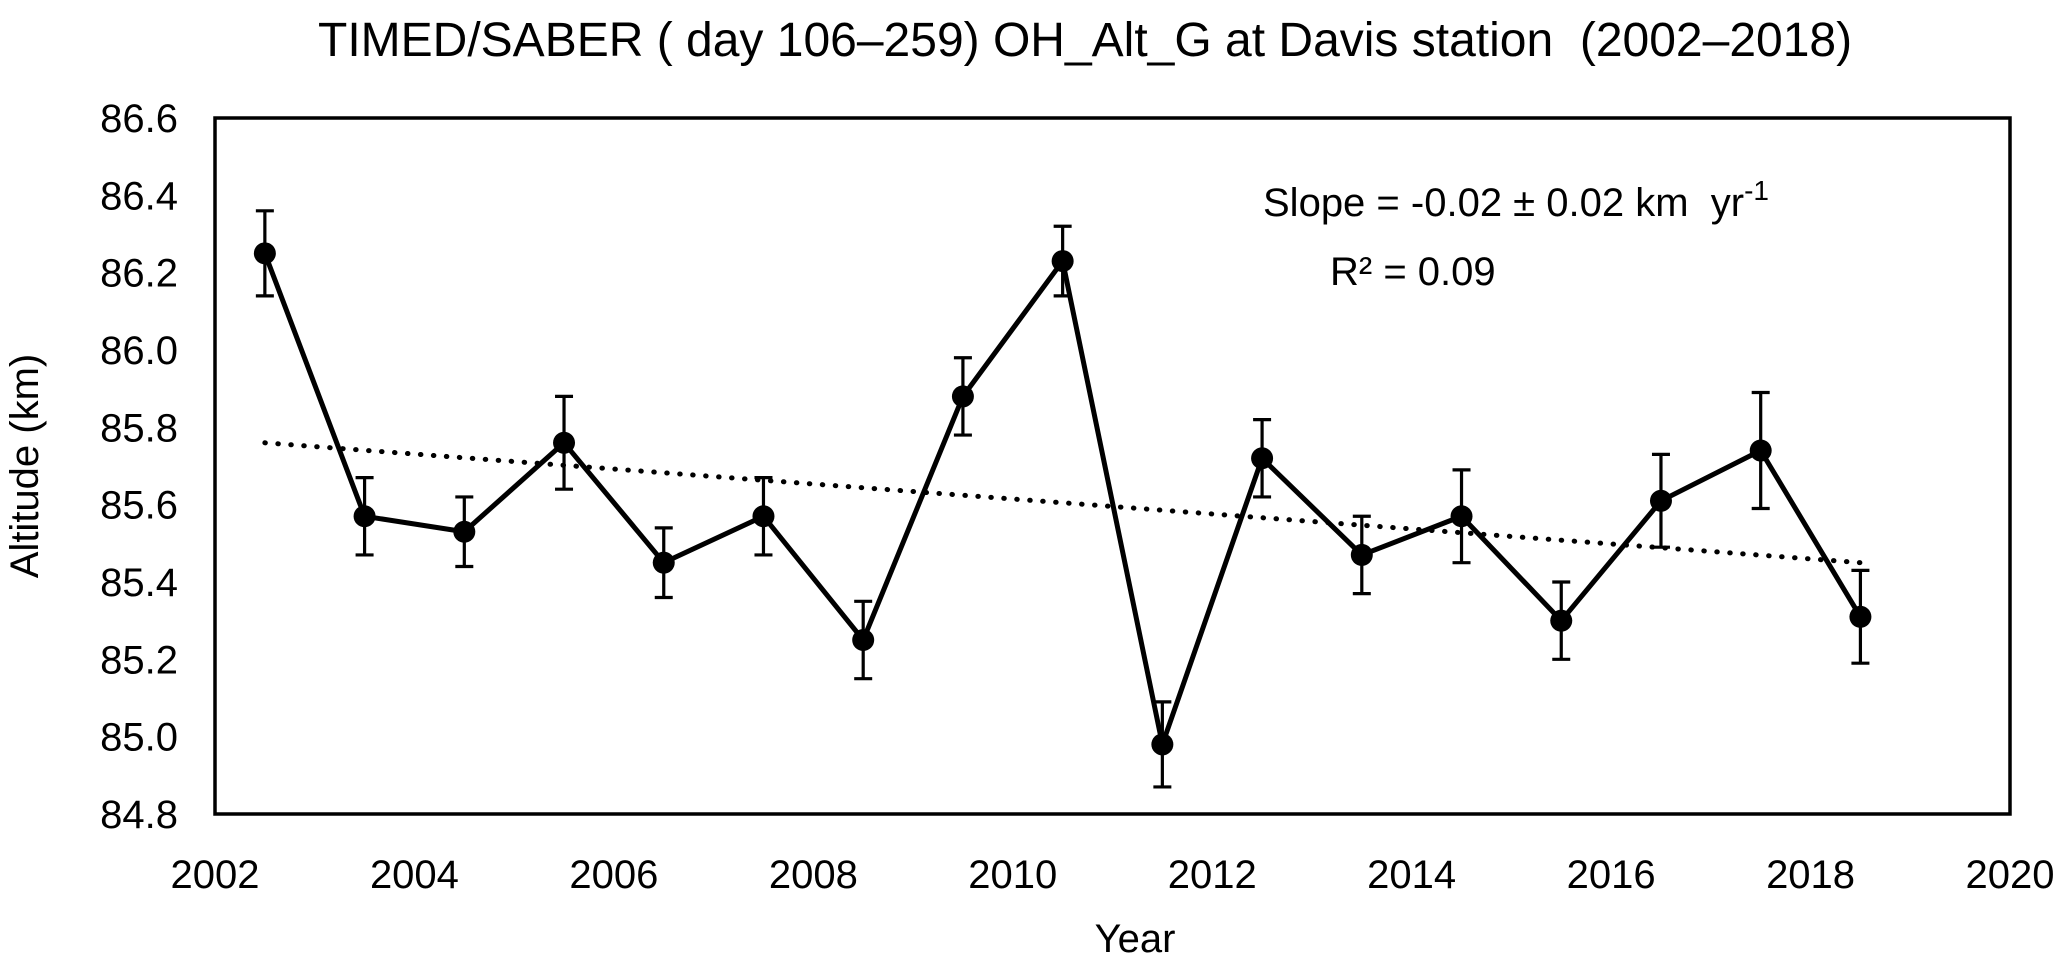 The height and width of the screenshot is (976, 2067). I want to click on x-tick-label: 2002, so click(215, 875).